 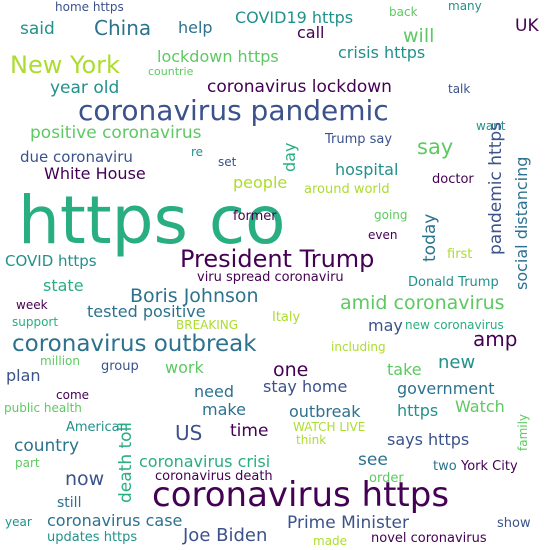 I want to click on word-back: back, so click(x=403, y=12).